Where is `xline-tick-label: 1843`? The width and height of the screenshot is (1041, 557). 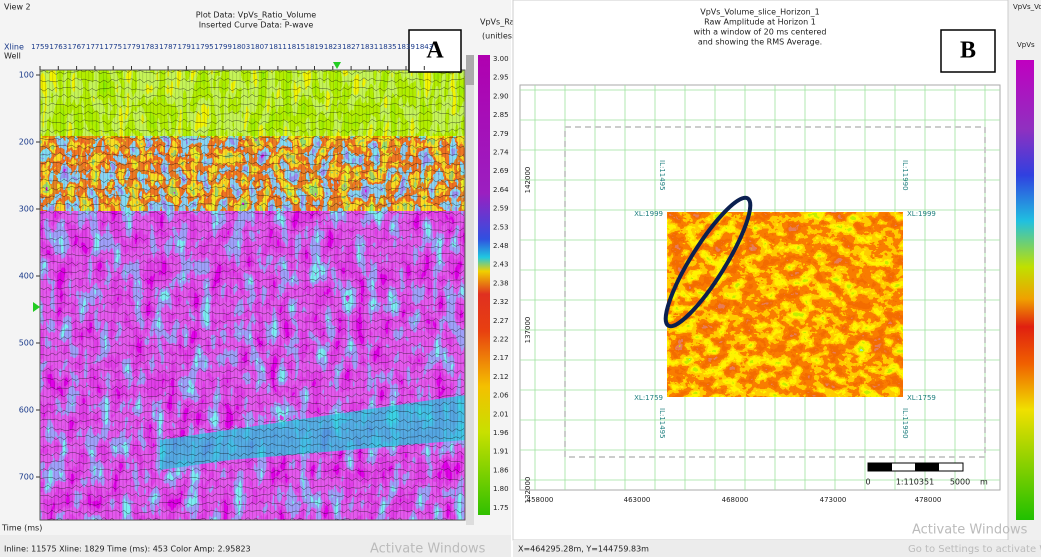 xline-tick-label: 1843 is located at coordinates (424, 47).